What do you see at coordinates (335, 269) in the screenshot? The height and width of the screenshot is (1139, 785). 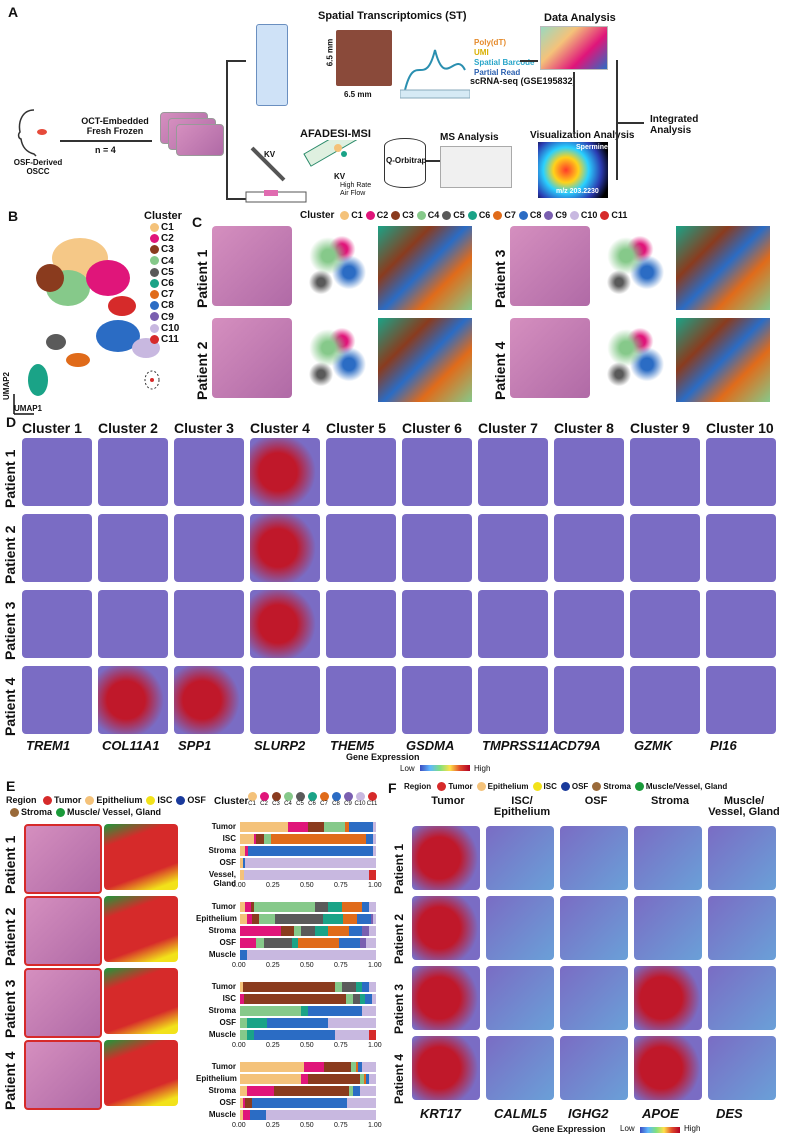 I see `umap-thumbnail` at bounding box center [335, 269].